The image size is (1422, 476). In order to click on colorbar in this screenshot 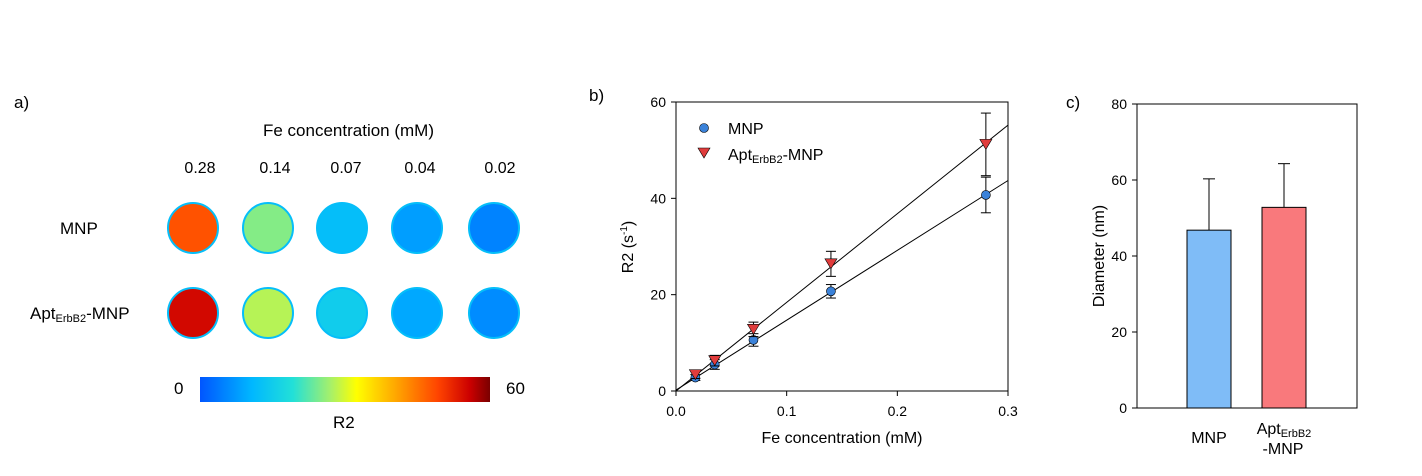, I will do `click(345, 389)`.